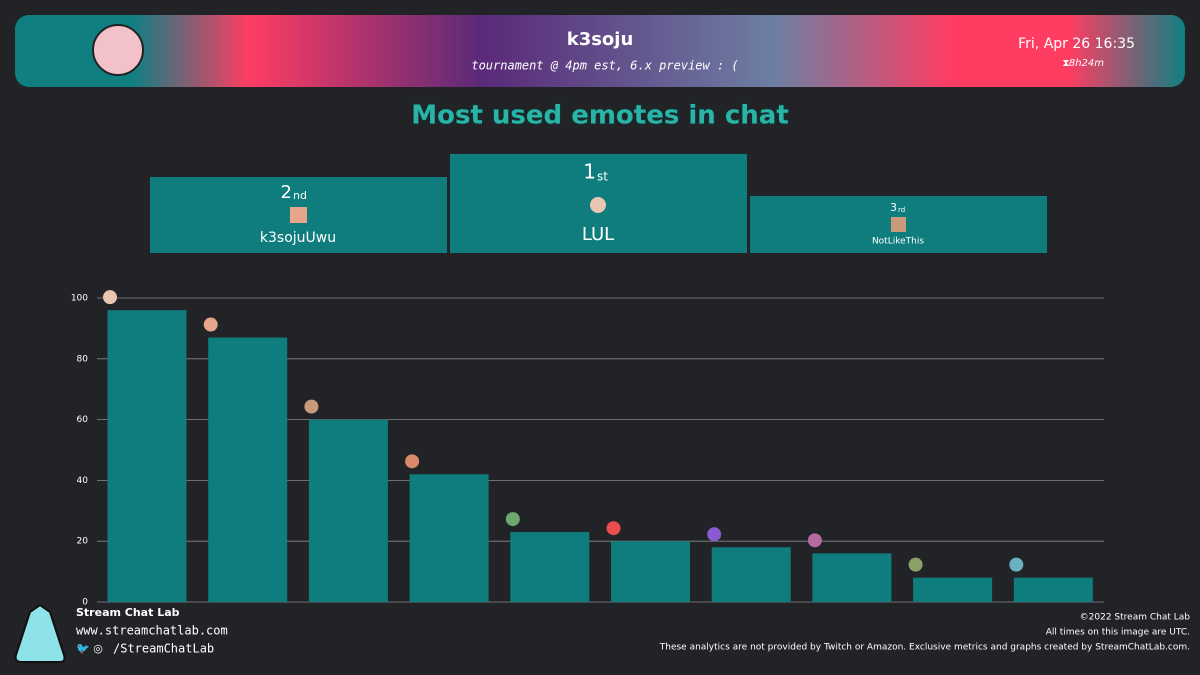  What do you see at coordinates (598, 234) in the screenshot?
I see `podium-name: LUL` at bounding box center [598, 234].